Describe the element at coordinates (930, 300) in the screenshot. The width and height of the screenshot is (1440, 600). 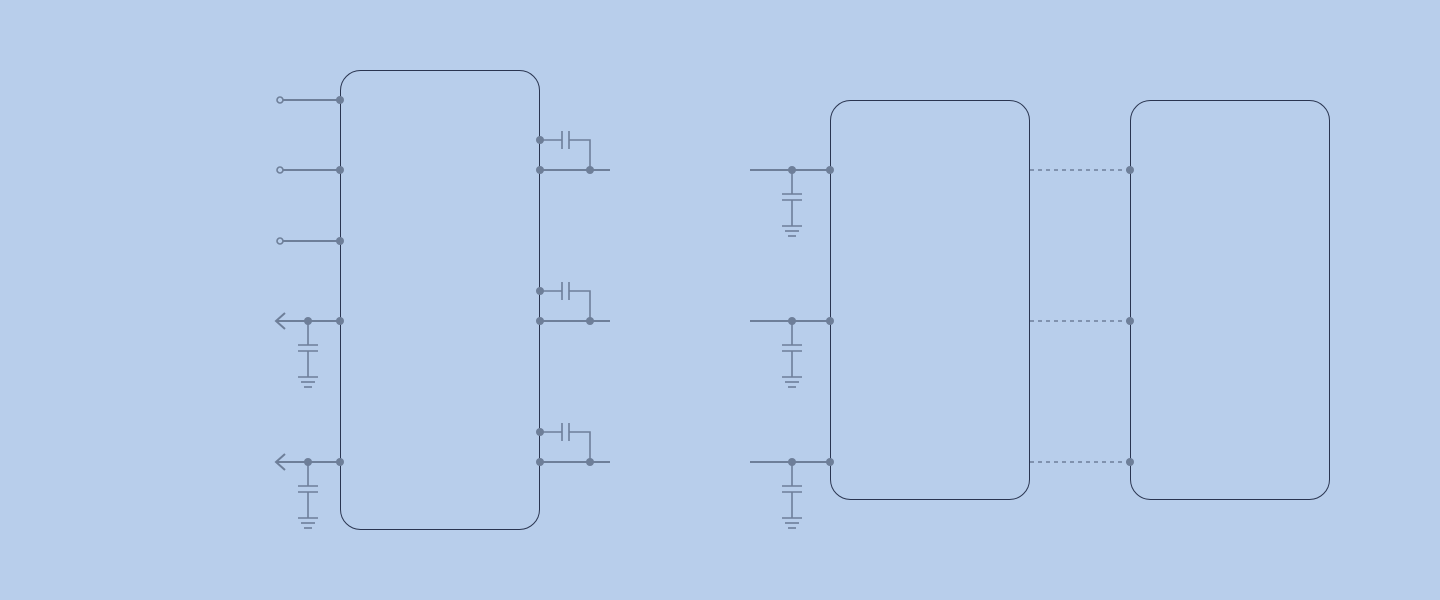
I see `chip-center` at that location.